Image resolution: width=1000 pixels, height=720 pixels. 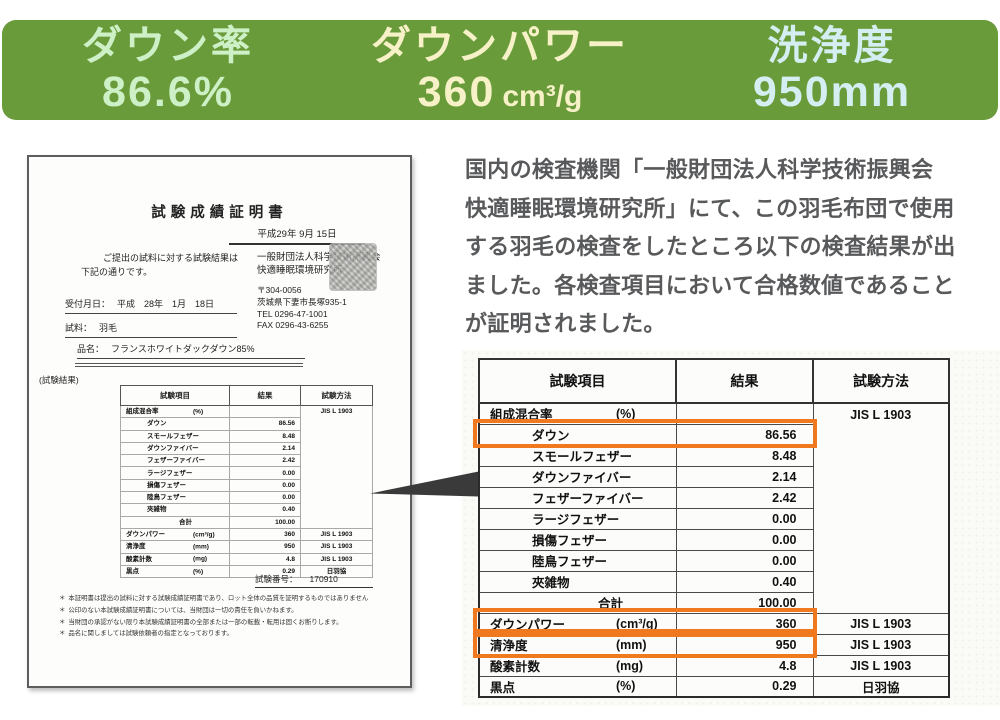 I want to click on results-section-label: (試験結果), so click(x=59, y=380).